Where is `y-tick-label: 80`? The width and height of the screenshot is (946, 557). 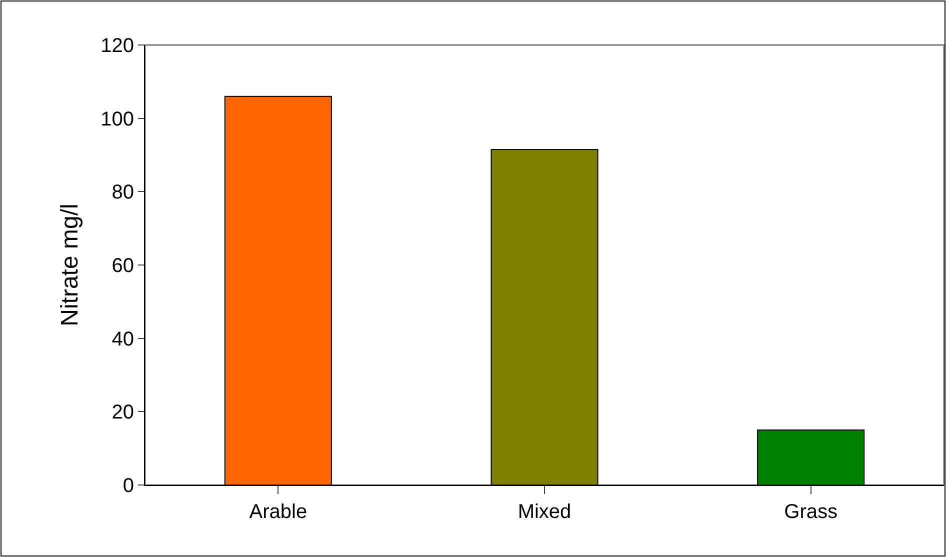 y-tick-label: 80 is located at coordinates (123, 193).